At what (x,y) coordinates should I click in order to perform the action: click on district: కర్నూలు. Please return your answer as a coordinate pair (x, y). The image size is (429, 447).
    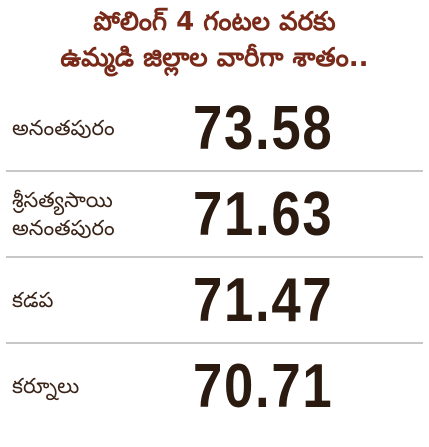
    Looking at the image, I should click on (42, 386).